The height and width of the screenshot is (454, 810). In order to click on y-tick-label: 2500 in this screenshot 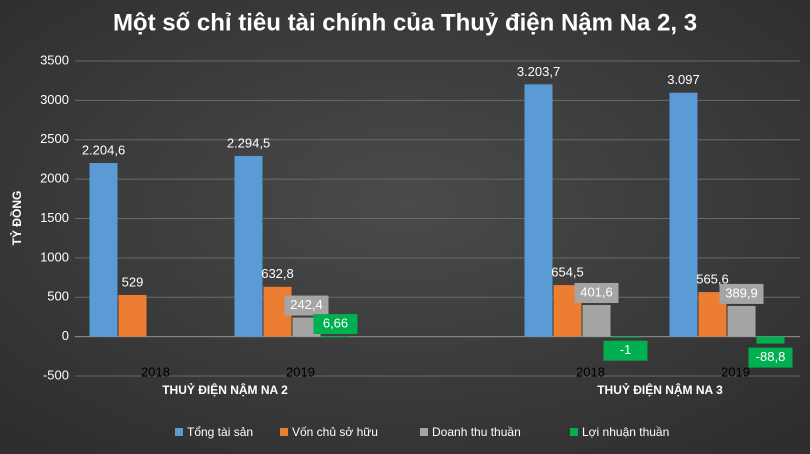, I will do `click(54, 138)`.